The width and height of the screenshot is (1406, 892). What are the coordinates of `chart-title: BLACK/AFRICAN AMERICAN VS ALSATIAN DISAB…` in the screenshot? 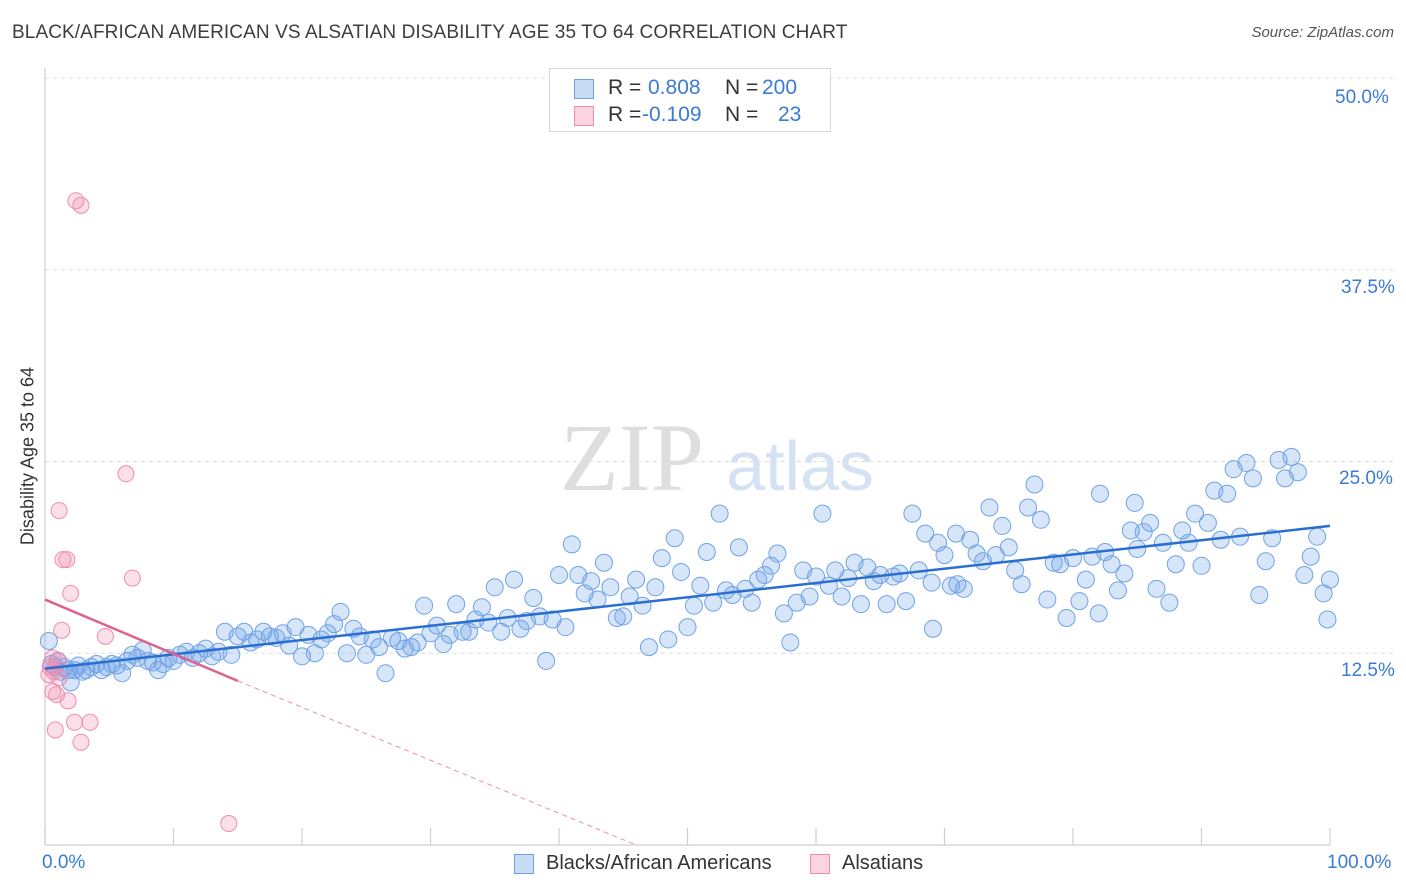 It's located at (430, 32).